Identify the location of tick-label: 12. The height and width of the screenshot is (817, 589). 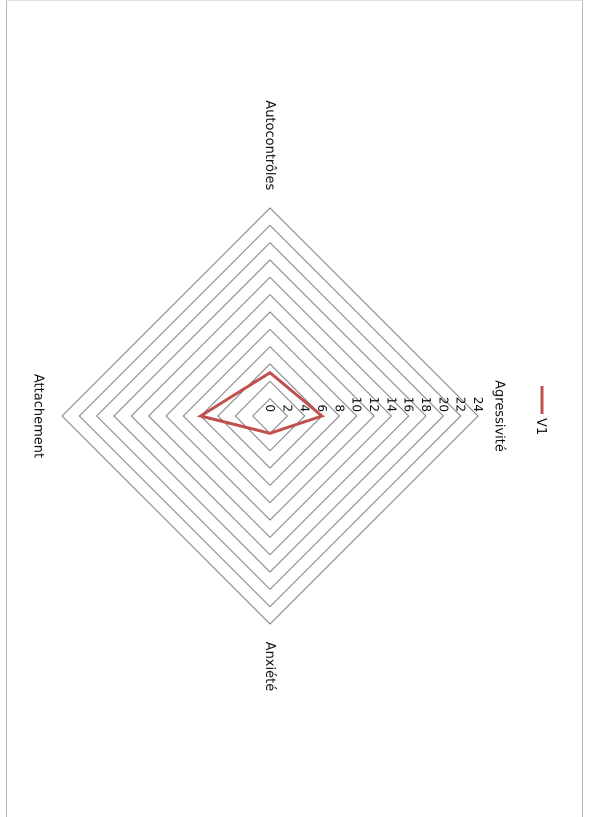
(374, 404).